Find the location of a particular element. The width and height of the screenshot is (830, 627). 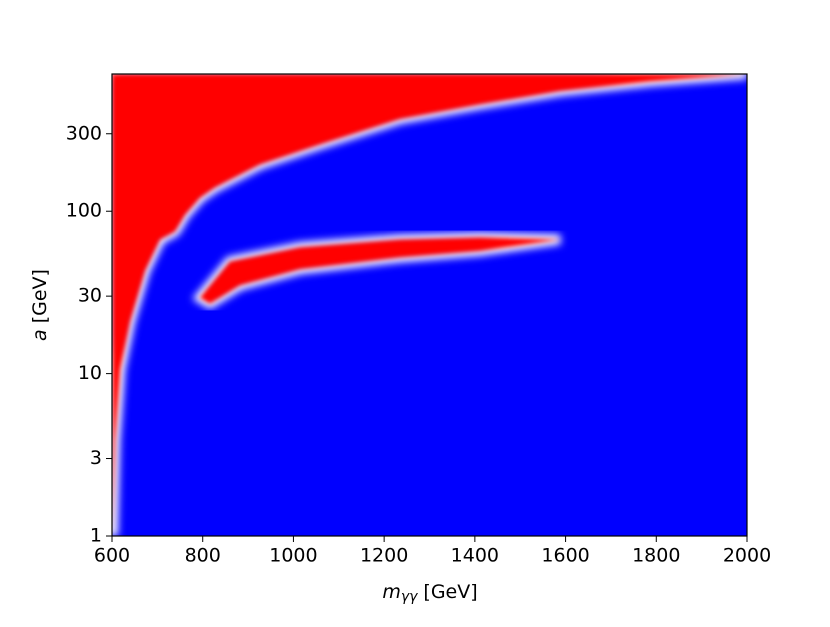

x-tick-label: 800 is located at coordinates (203, 556).